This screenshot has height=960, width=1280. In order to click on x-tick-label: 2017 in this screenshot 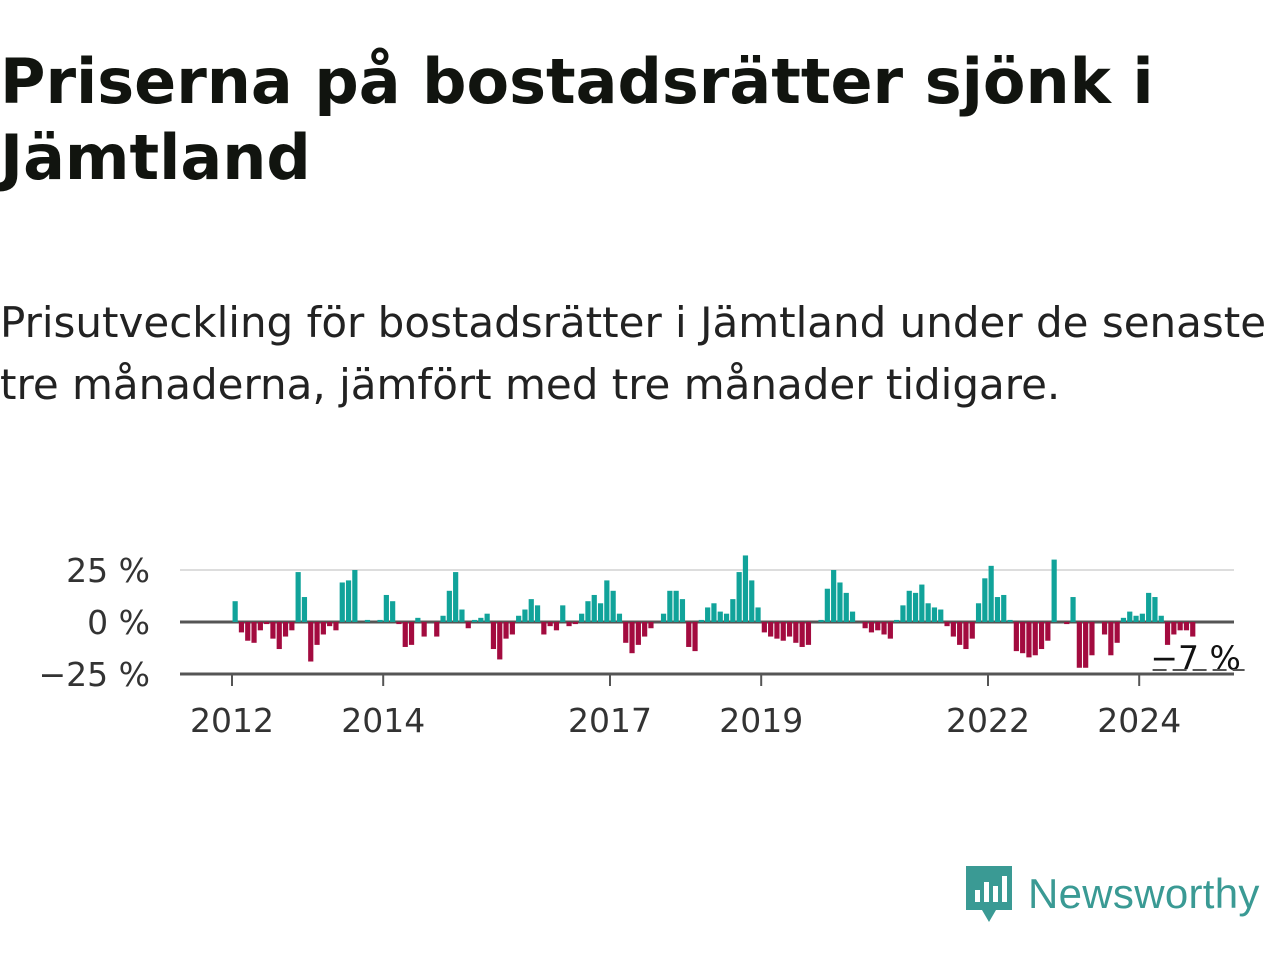, I will do `click(610, 720)`.